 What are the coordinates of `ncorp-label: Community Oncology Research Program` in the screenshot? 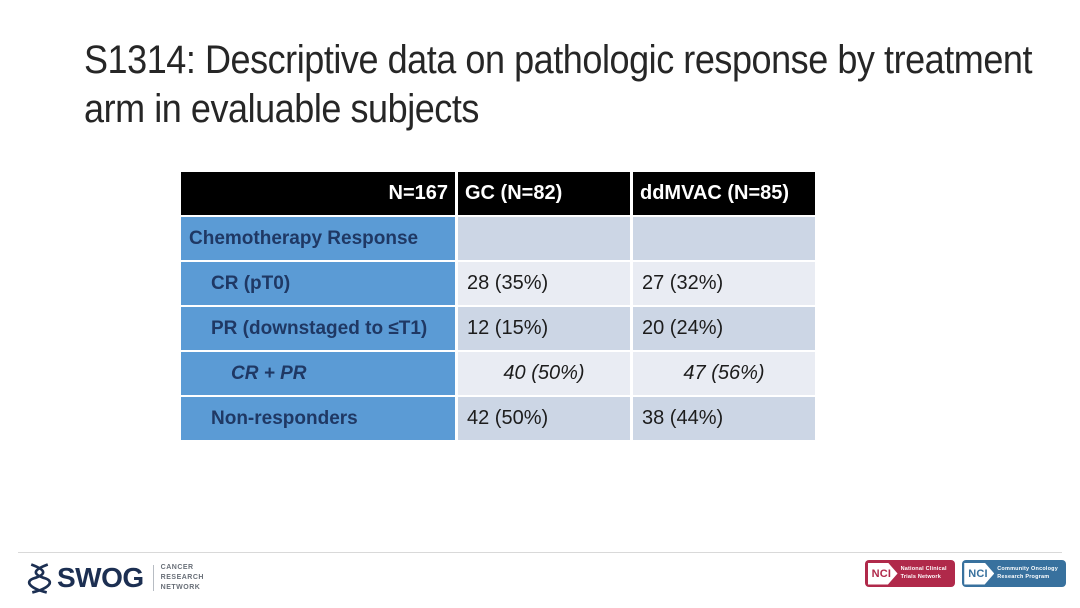 It's located at (1030, 573).